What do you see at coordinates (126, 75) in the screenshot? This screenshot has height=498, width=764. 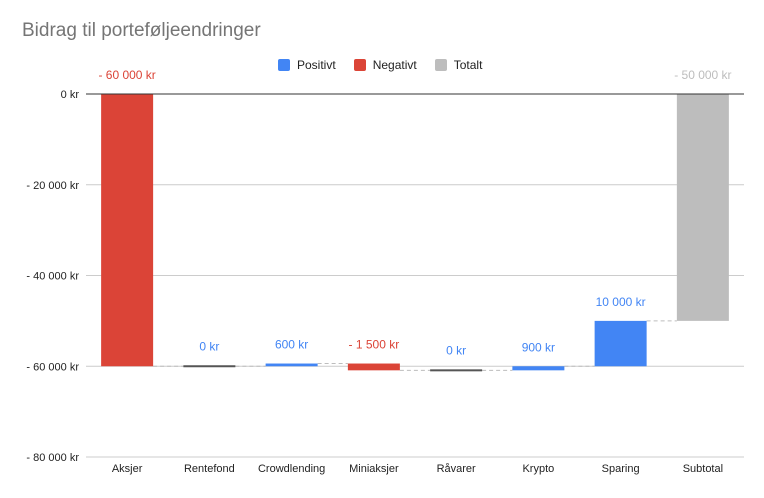 I see `data-label: - 60 000 kr` at bounding box center [126, 75].